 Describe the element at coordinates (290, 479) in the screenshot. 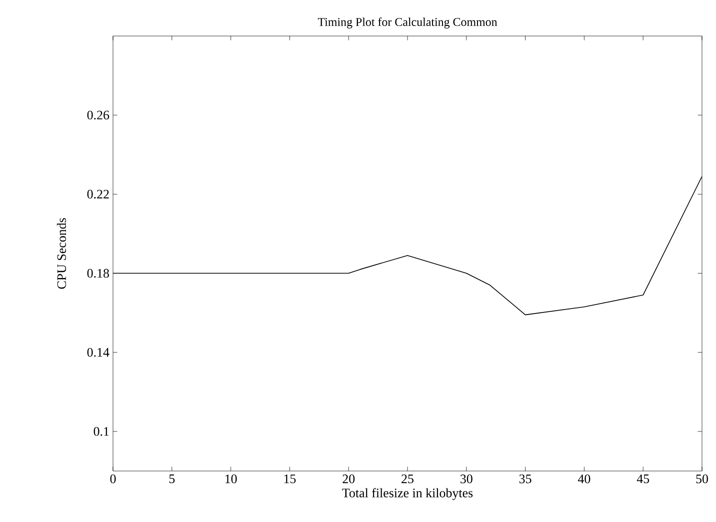

I see `x-tick-label: 15` at that location.